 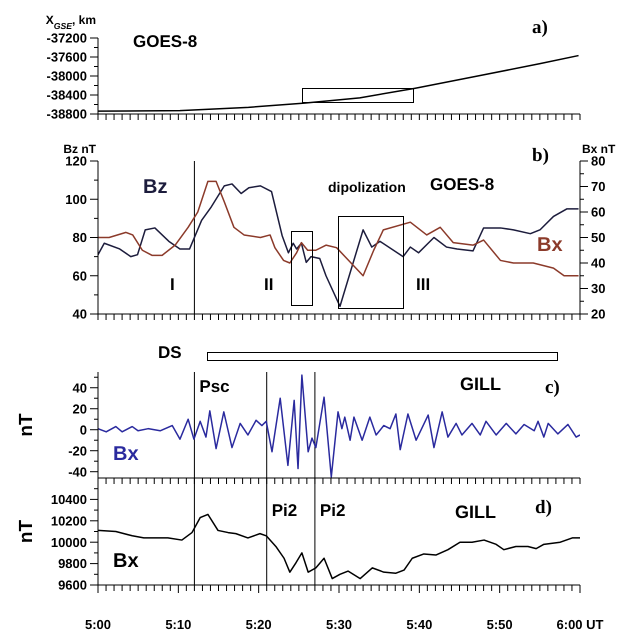 What do you see at coordinates (80, 149) in the screenshot?
I see `y-axis-title: Bz nT` at bounding box center [80, 149].